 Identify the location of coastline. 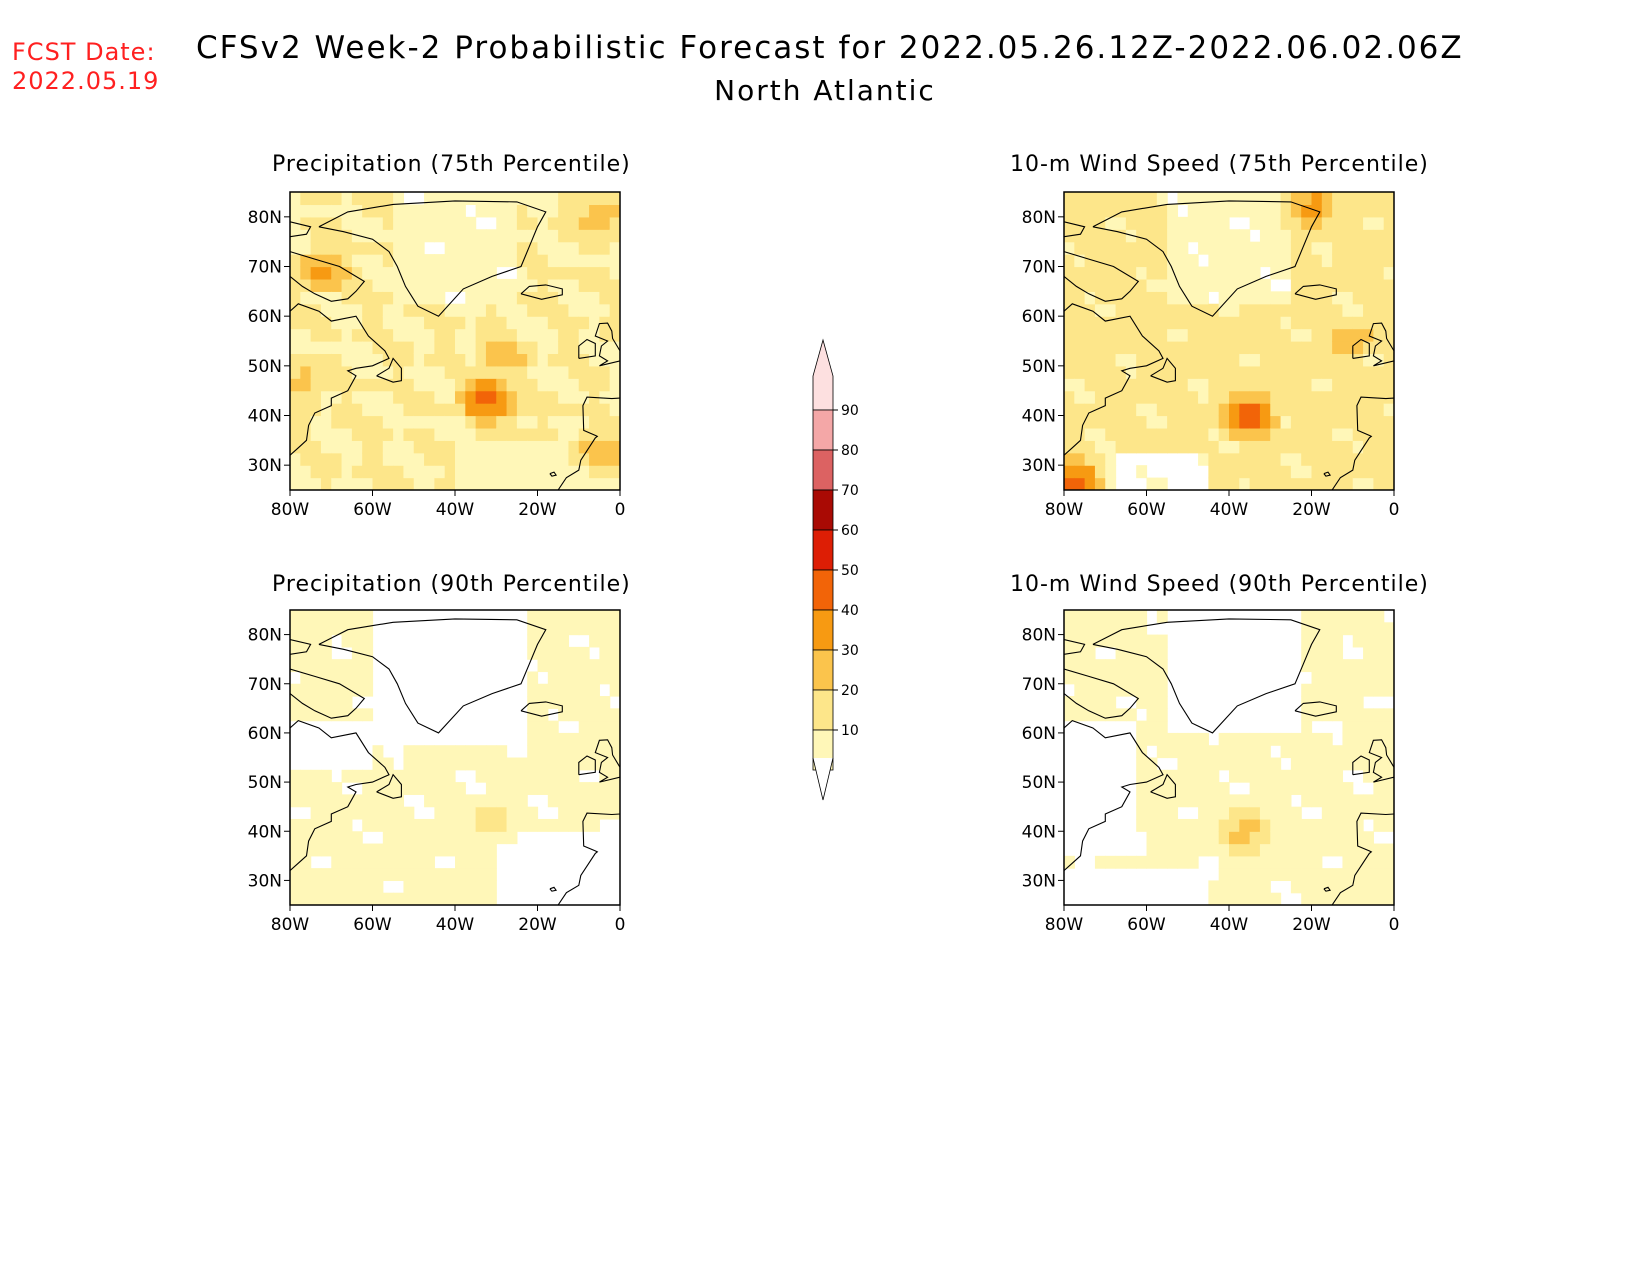
(389, 370).